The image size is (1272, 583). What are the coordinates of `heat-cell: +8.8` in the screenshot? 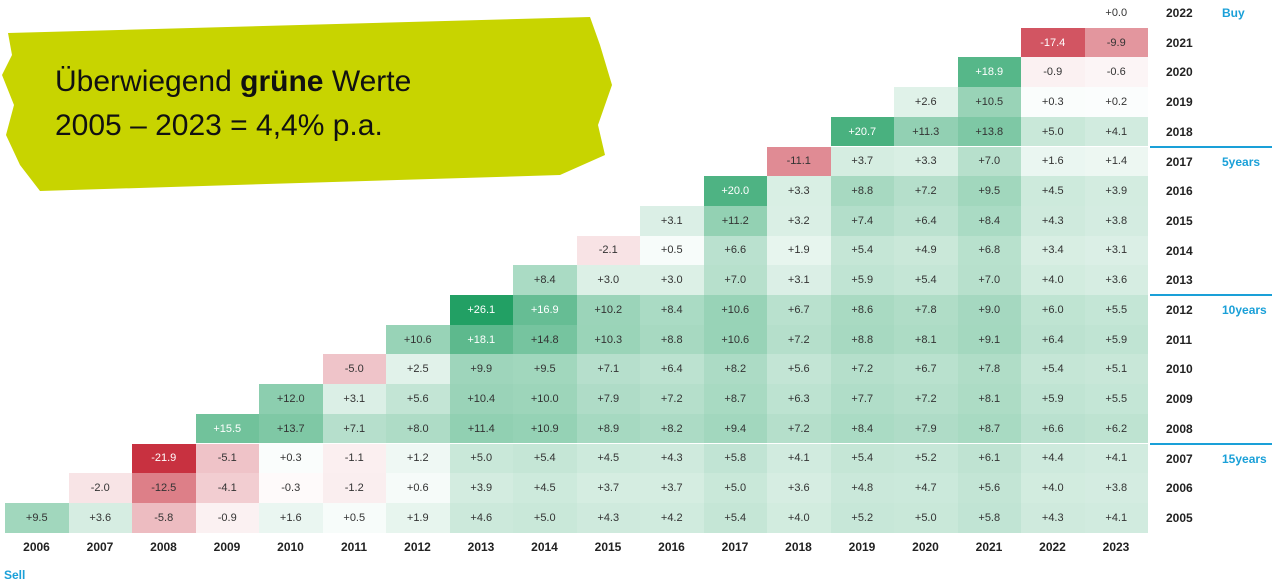 It's located at (672, 339).